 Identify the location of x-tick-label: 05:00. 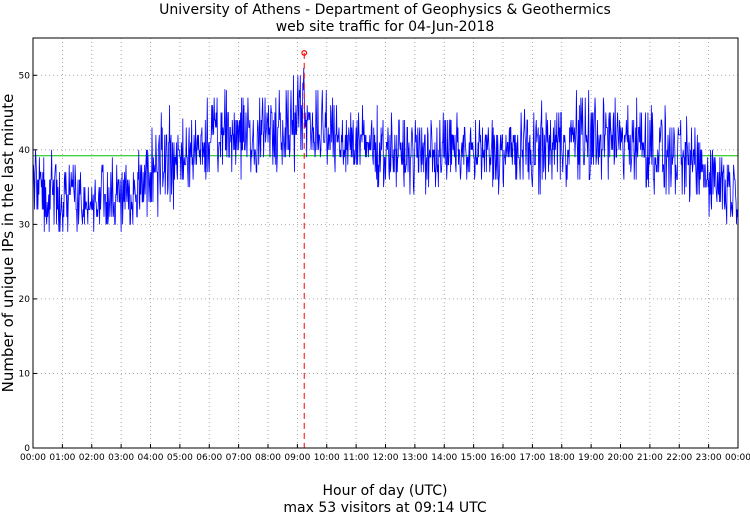
(180, 458).